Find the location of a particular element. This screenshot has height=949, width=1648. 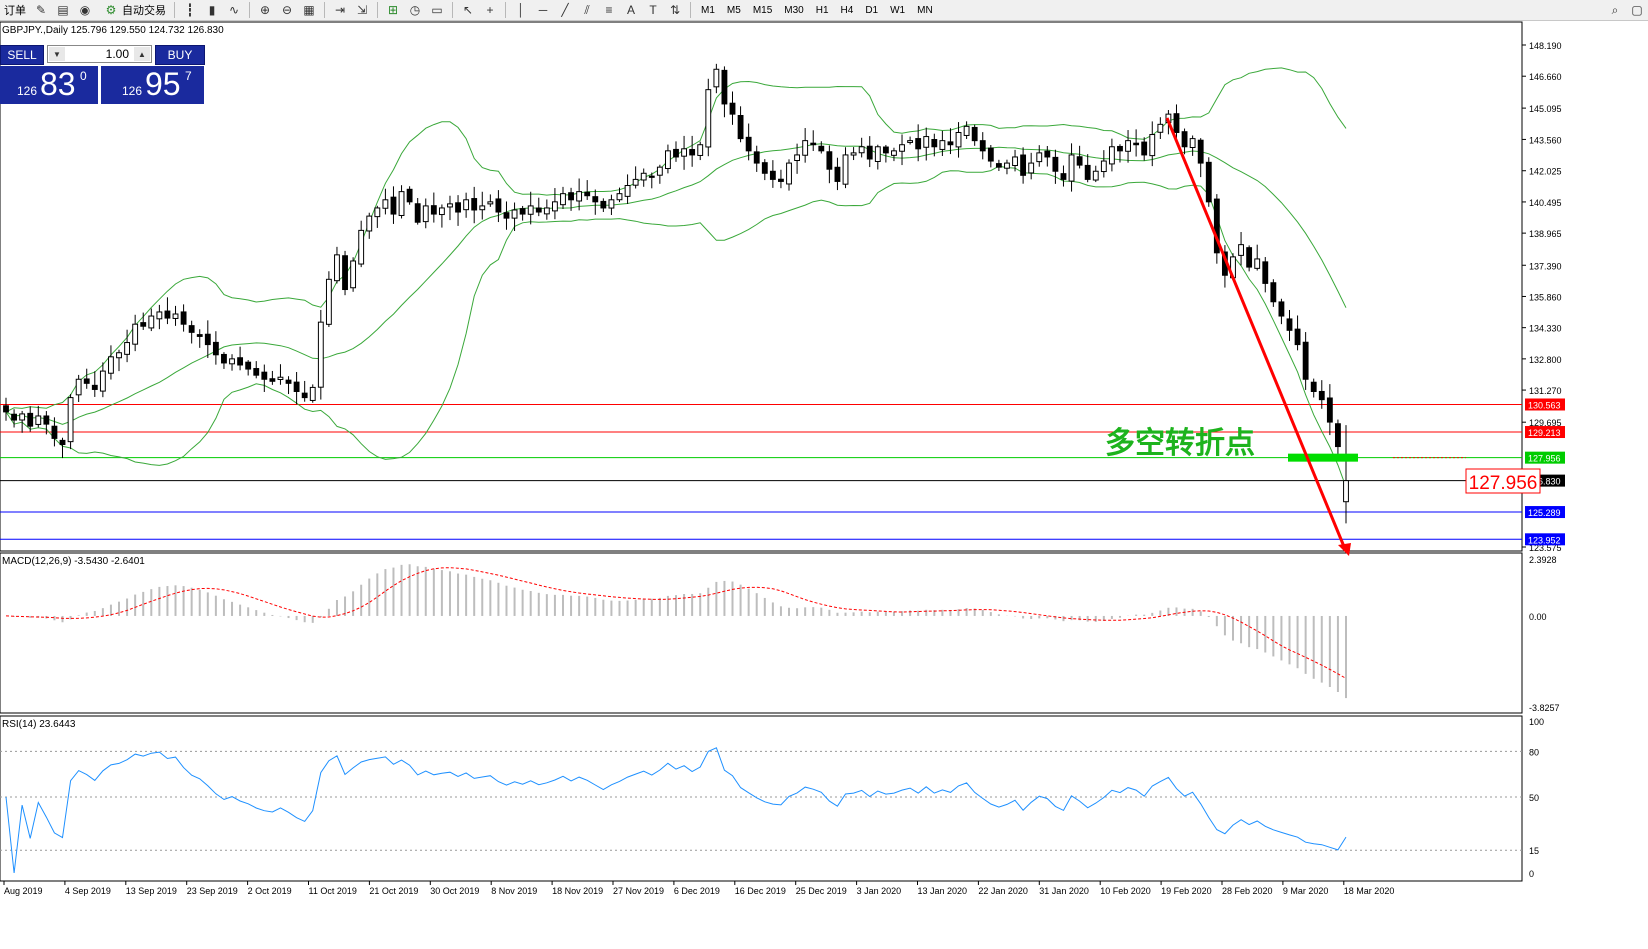

macd-info: MACD(12,26,9) -3.5430 -2.6401 is located at coordinates (73, 561).